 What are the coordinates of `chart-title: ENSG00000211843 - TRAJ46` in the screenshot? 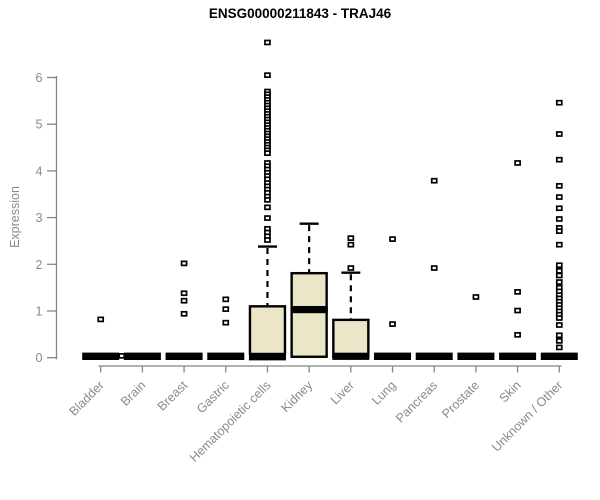 It's located at (300, 13).